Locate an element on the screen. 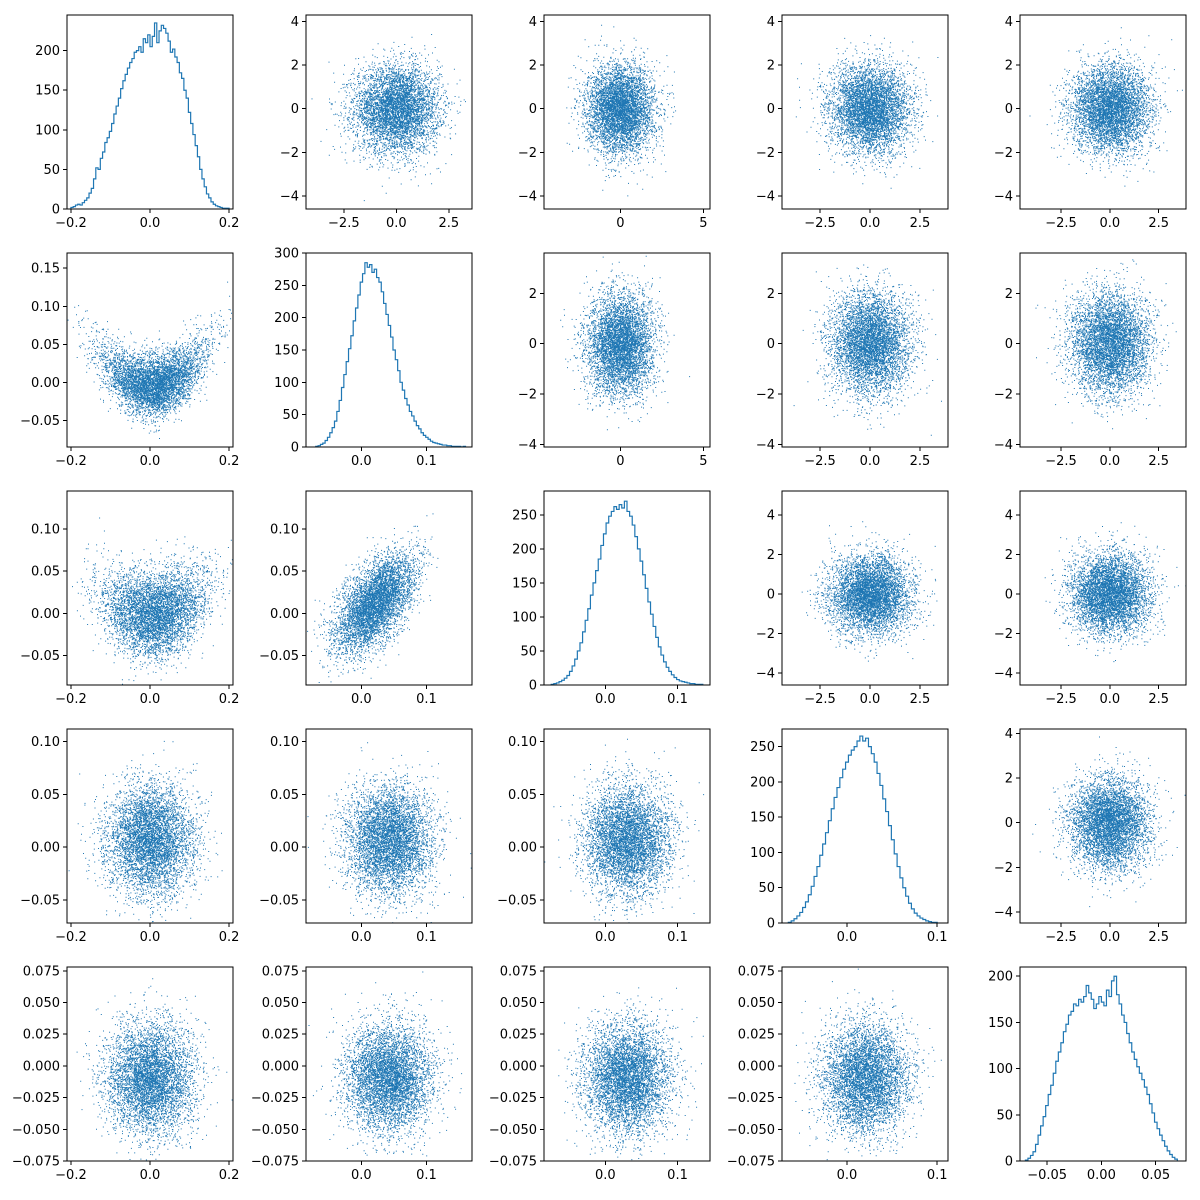 This screenshot has width=1200, height=1200. x-tick-label: 5 is located at coordinates (703, 461).